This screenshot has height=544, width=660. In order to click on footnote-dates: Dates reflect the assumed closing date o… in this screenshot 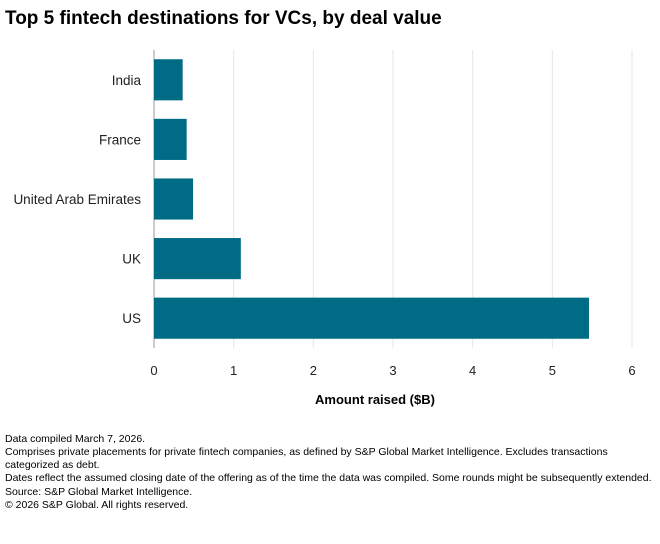, I will do `click(328, 478)`.